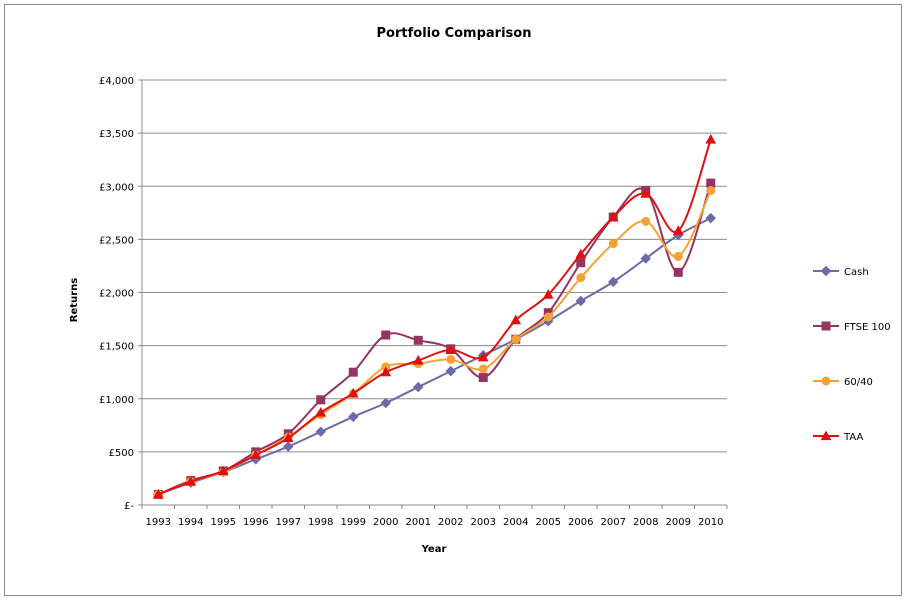 The height and width of the screenshot is (602, 908). What do you see at coordinates (116, 347) in the screenshot?
I see `y-tick-label: £1,500` at bounding box center [116, 347].